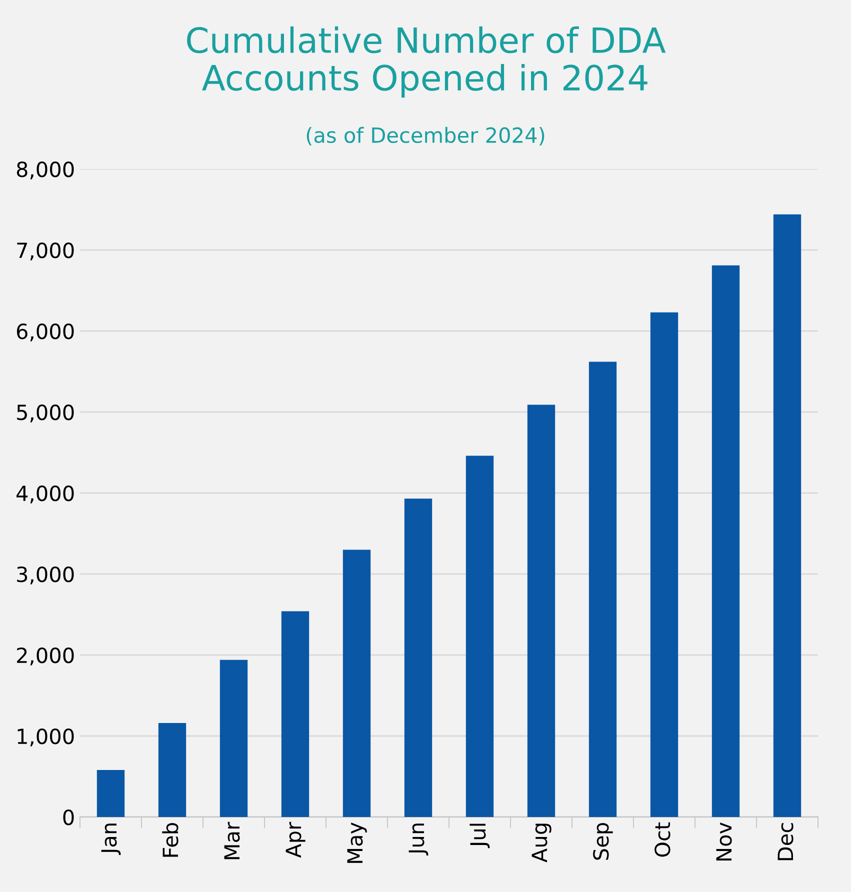 The height and width of the screenshot is (892, 851). What do you see at coordinates (425, 136) in the screenshot?
I see `chart-subtitle: (as of December 2024)` at bounding box center [425, 136].